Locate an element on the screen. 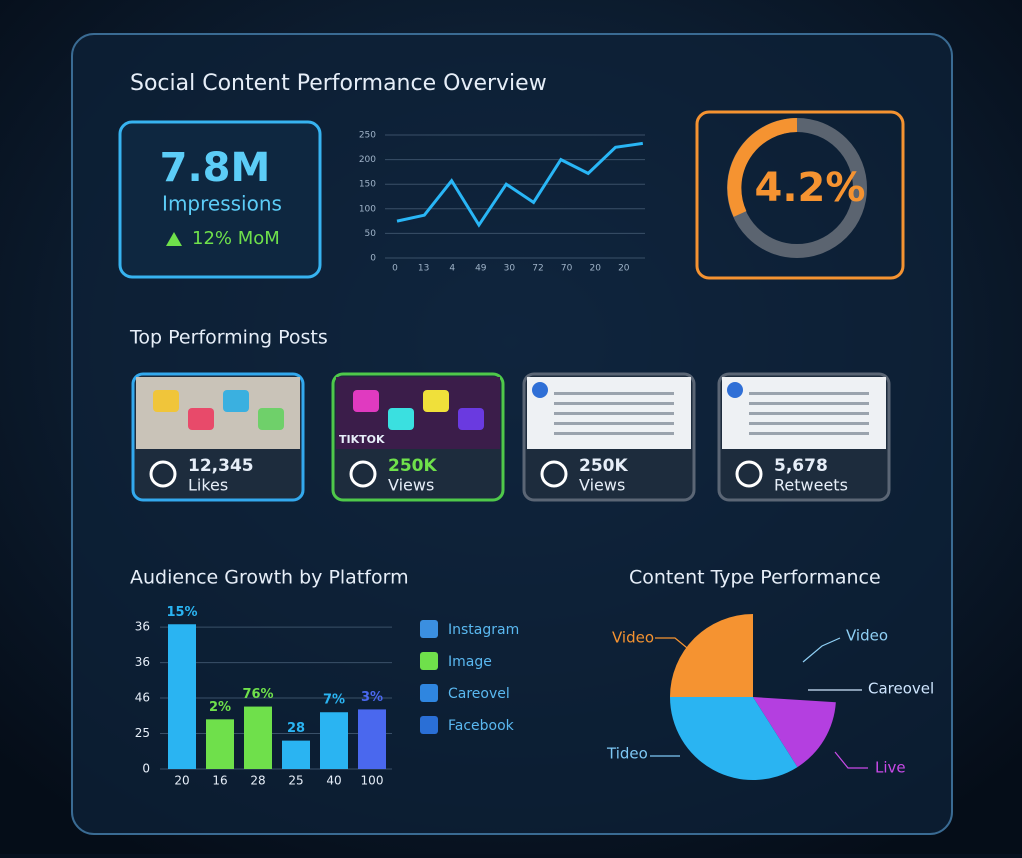 The image size is (1022, 858). y-tick-label: 46 is located at coordinates (142, 698).